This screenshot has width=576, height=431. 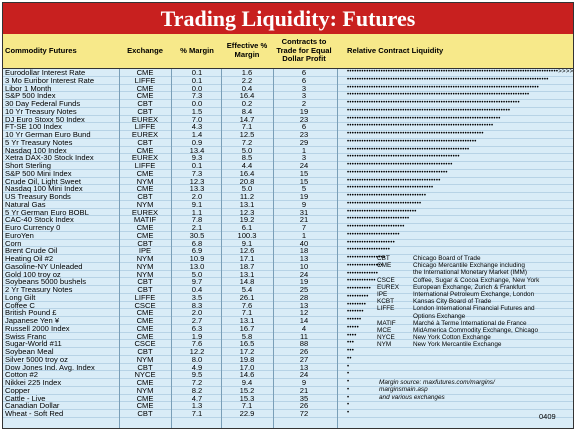 What do you see at coordinates (247, 173) in the screenshot?
I see `cell: 16.4` at bounding box center [247, 173].